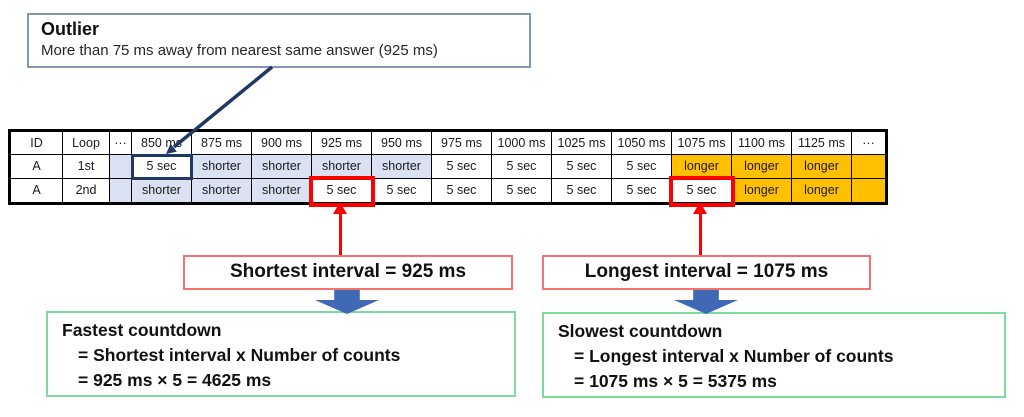 Image resolution: width=1024 pixels, height=417 pixels. What do you see at coordinates (36, 142) in the screenshot?
I see `table-header-cell: ID` at bounding box center [36, 142].